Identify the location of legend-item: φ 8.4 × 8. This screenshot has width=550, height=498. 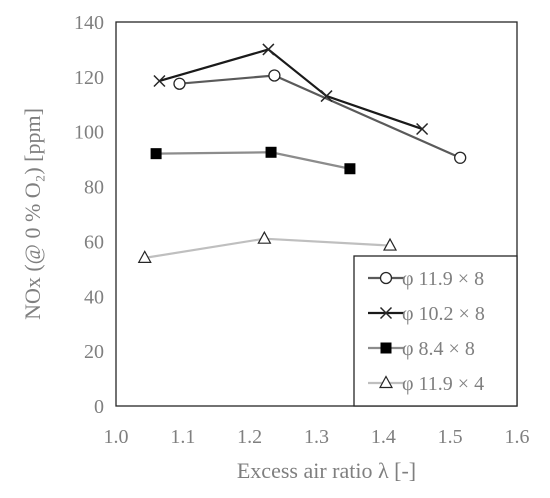
(421, 349).